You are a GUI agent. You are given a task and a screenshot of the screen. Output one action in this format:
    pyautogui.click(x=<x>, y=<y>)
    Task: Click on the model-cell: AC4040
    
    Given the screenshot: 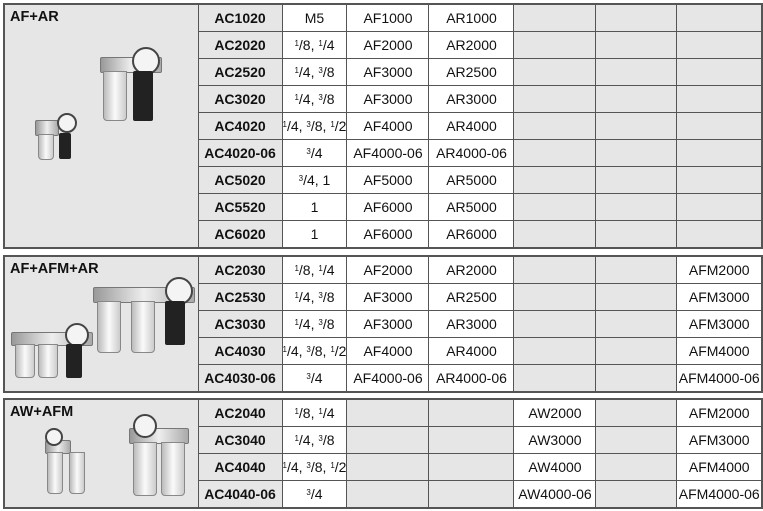 What is the action you would take?
    pyautogui.click(x=240, y=467)
    